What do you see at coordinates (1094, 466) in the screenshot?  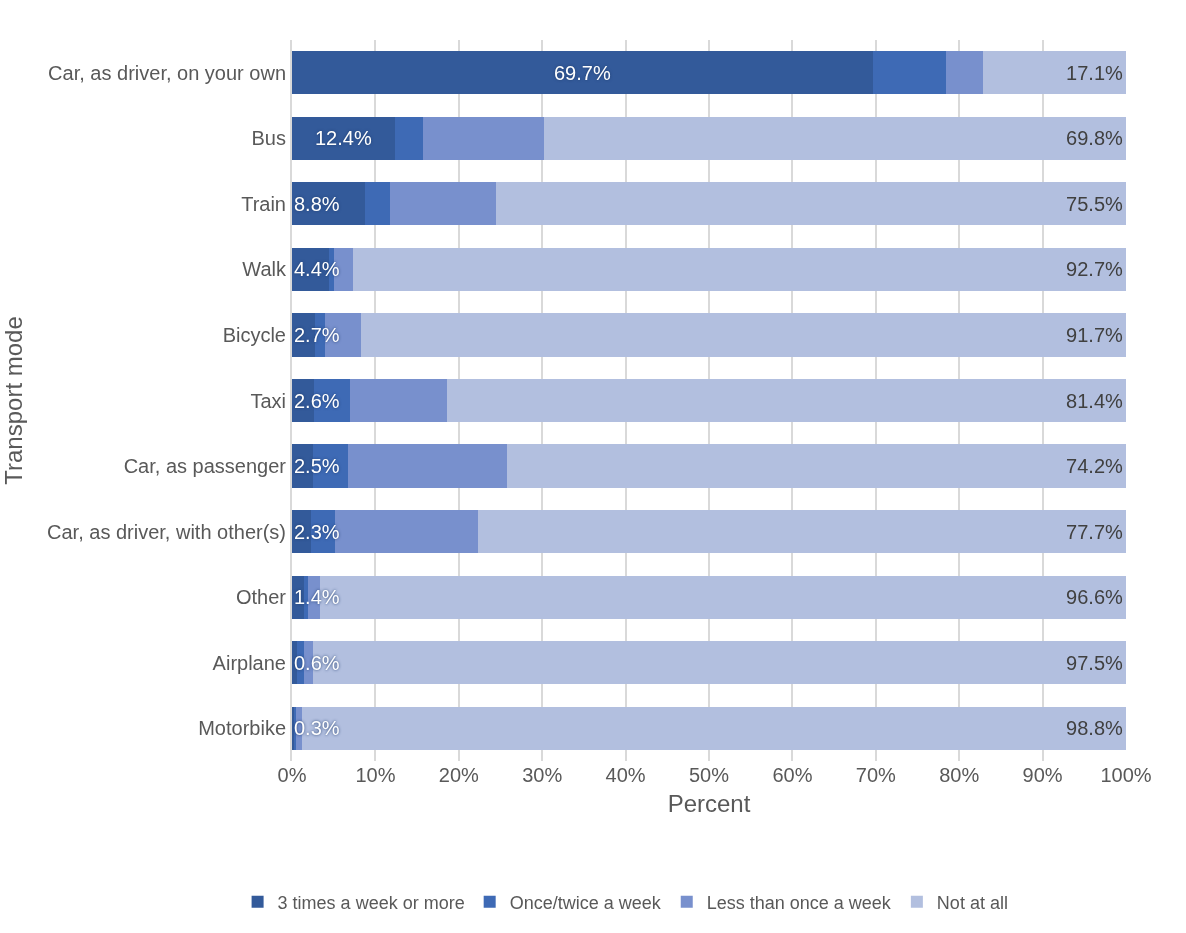 I see `data-label: 74.2%` at bounding box center [1094, 466].